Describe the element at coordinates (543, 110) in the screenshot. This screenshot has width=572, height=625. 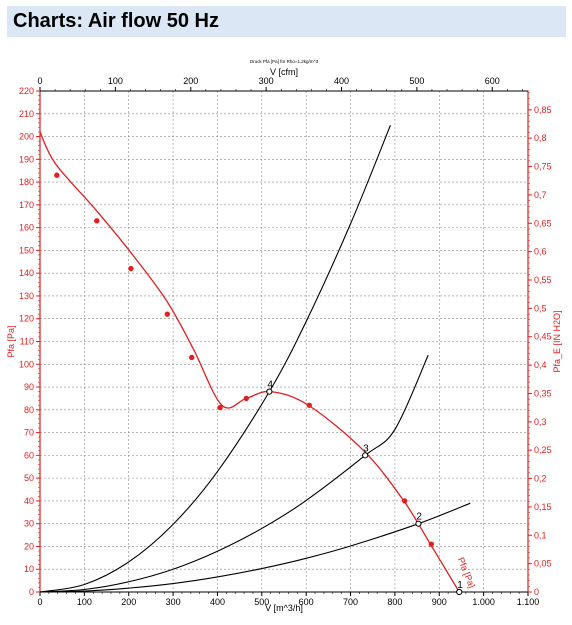
I see `y2-tick-label-17: 0,85` at that location.